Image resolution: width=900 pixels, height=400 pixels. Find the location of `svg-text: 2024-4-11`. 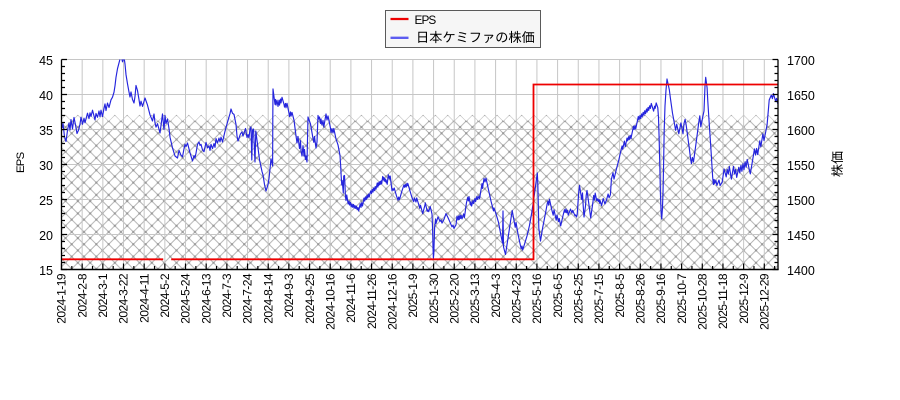

svg-text: 2024-4-11 is located at coordinates (144, 298).